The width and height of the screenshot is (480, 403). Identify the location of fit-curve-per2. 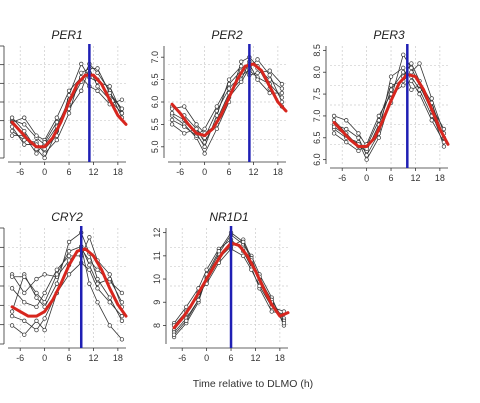
(229, 100).